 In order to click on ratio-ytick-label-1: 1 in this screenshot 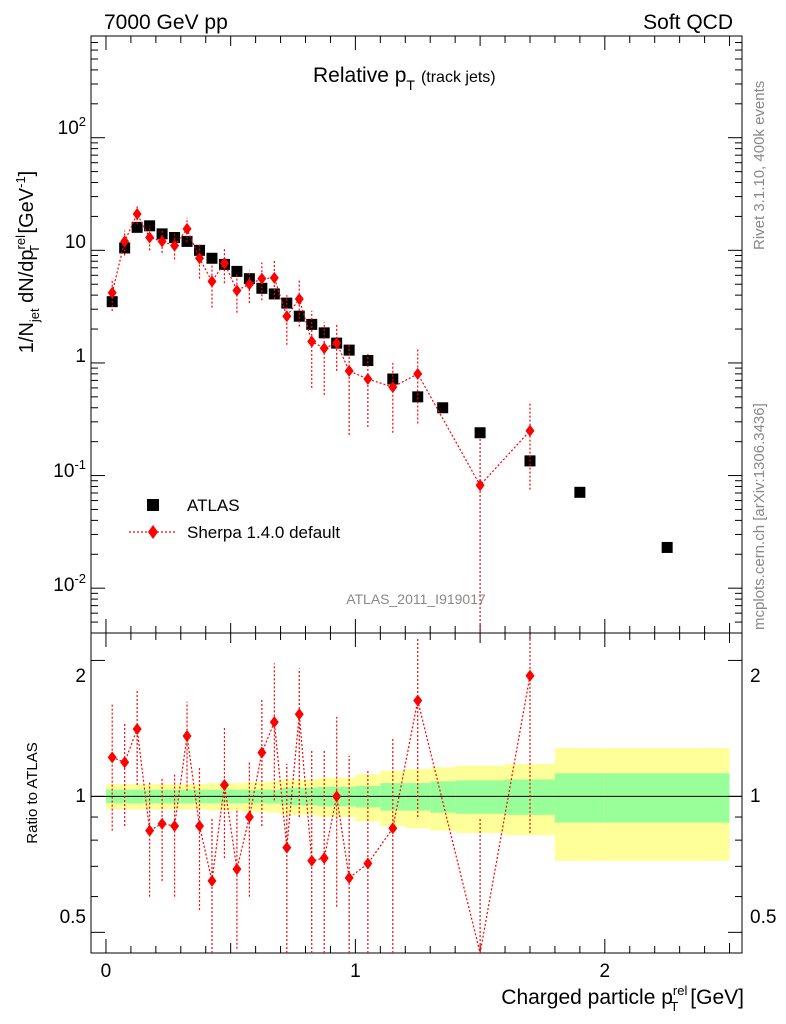, I will do `click(80, 796)`.